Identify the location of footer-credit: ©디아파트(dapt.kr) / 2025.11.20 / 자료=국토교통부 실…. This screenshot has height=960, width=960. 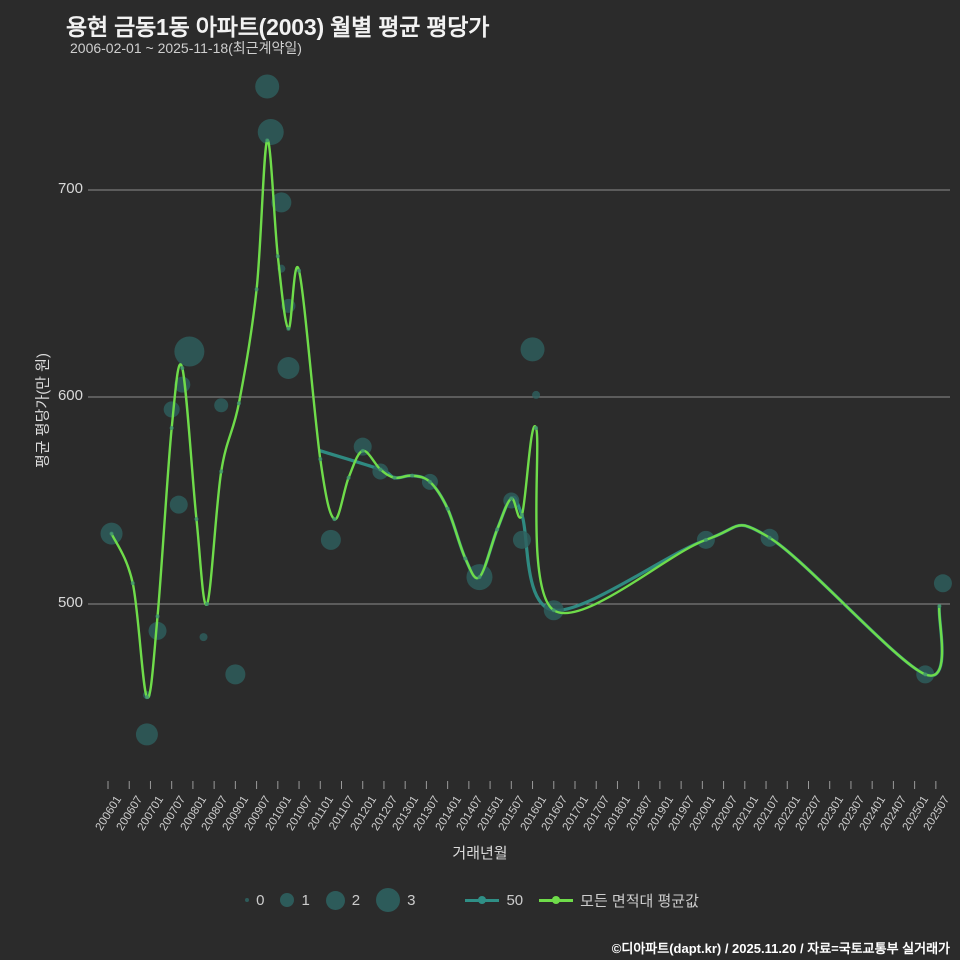
(780, 948).